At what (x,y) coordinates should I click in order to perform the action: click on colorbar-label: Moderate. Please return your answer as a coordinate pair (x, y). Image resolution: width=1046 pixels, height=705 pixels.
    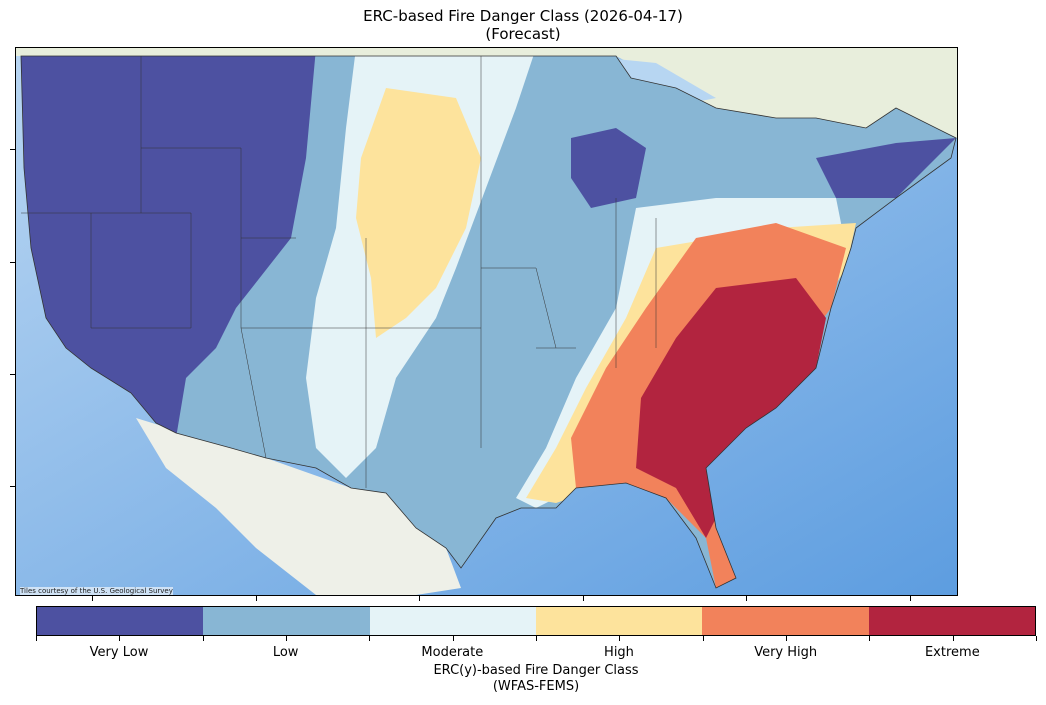
    Looking at the image, I should click on (452, 652).